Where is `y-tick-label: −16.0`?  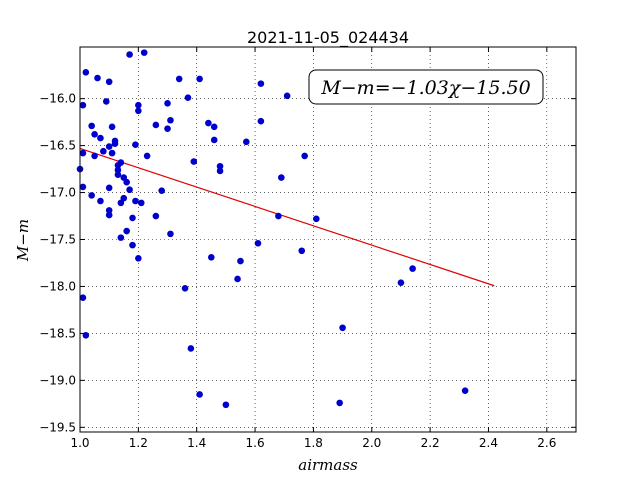
y-tick-label: −16.0 is located at coordinates (57, 99).